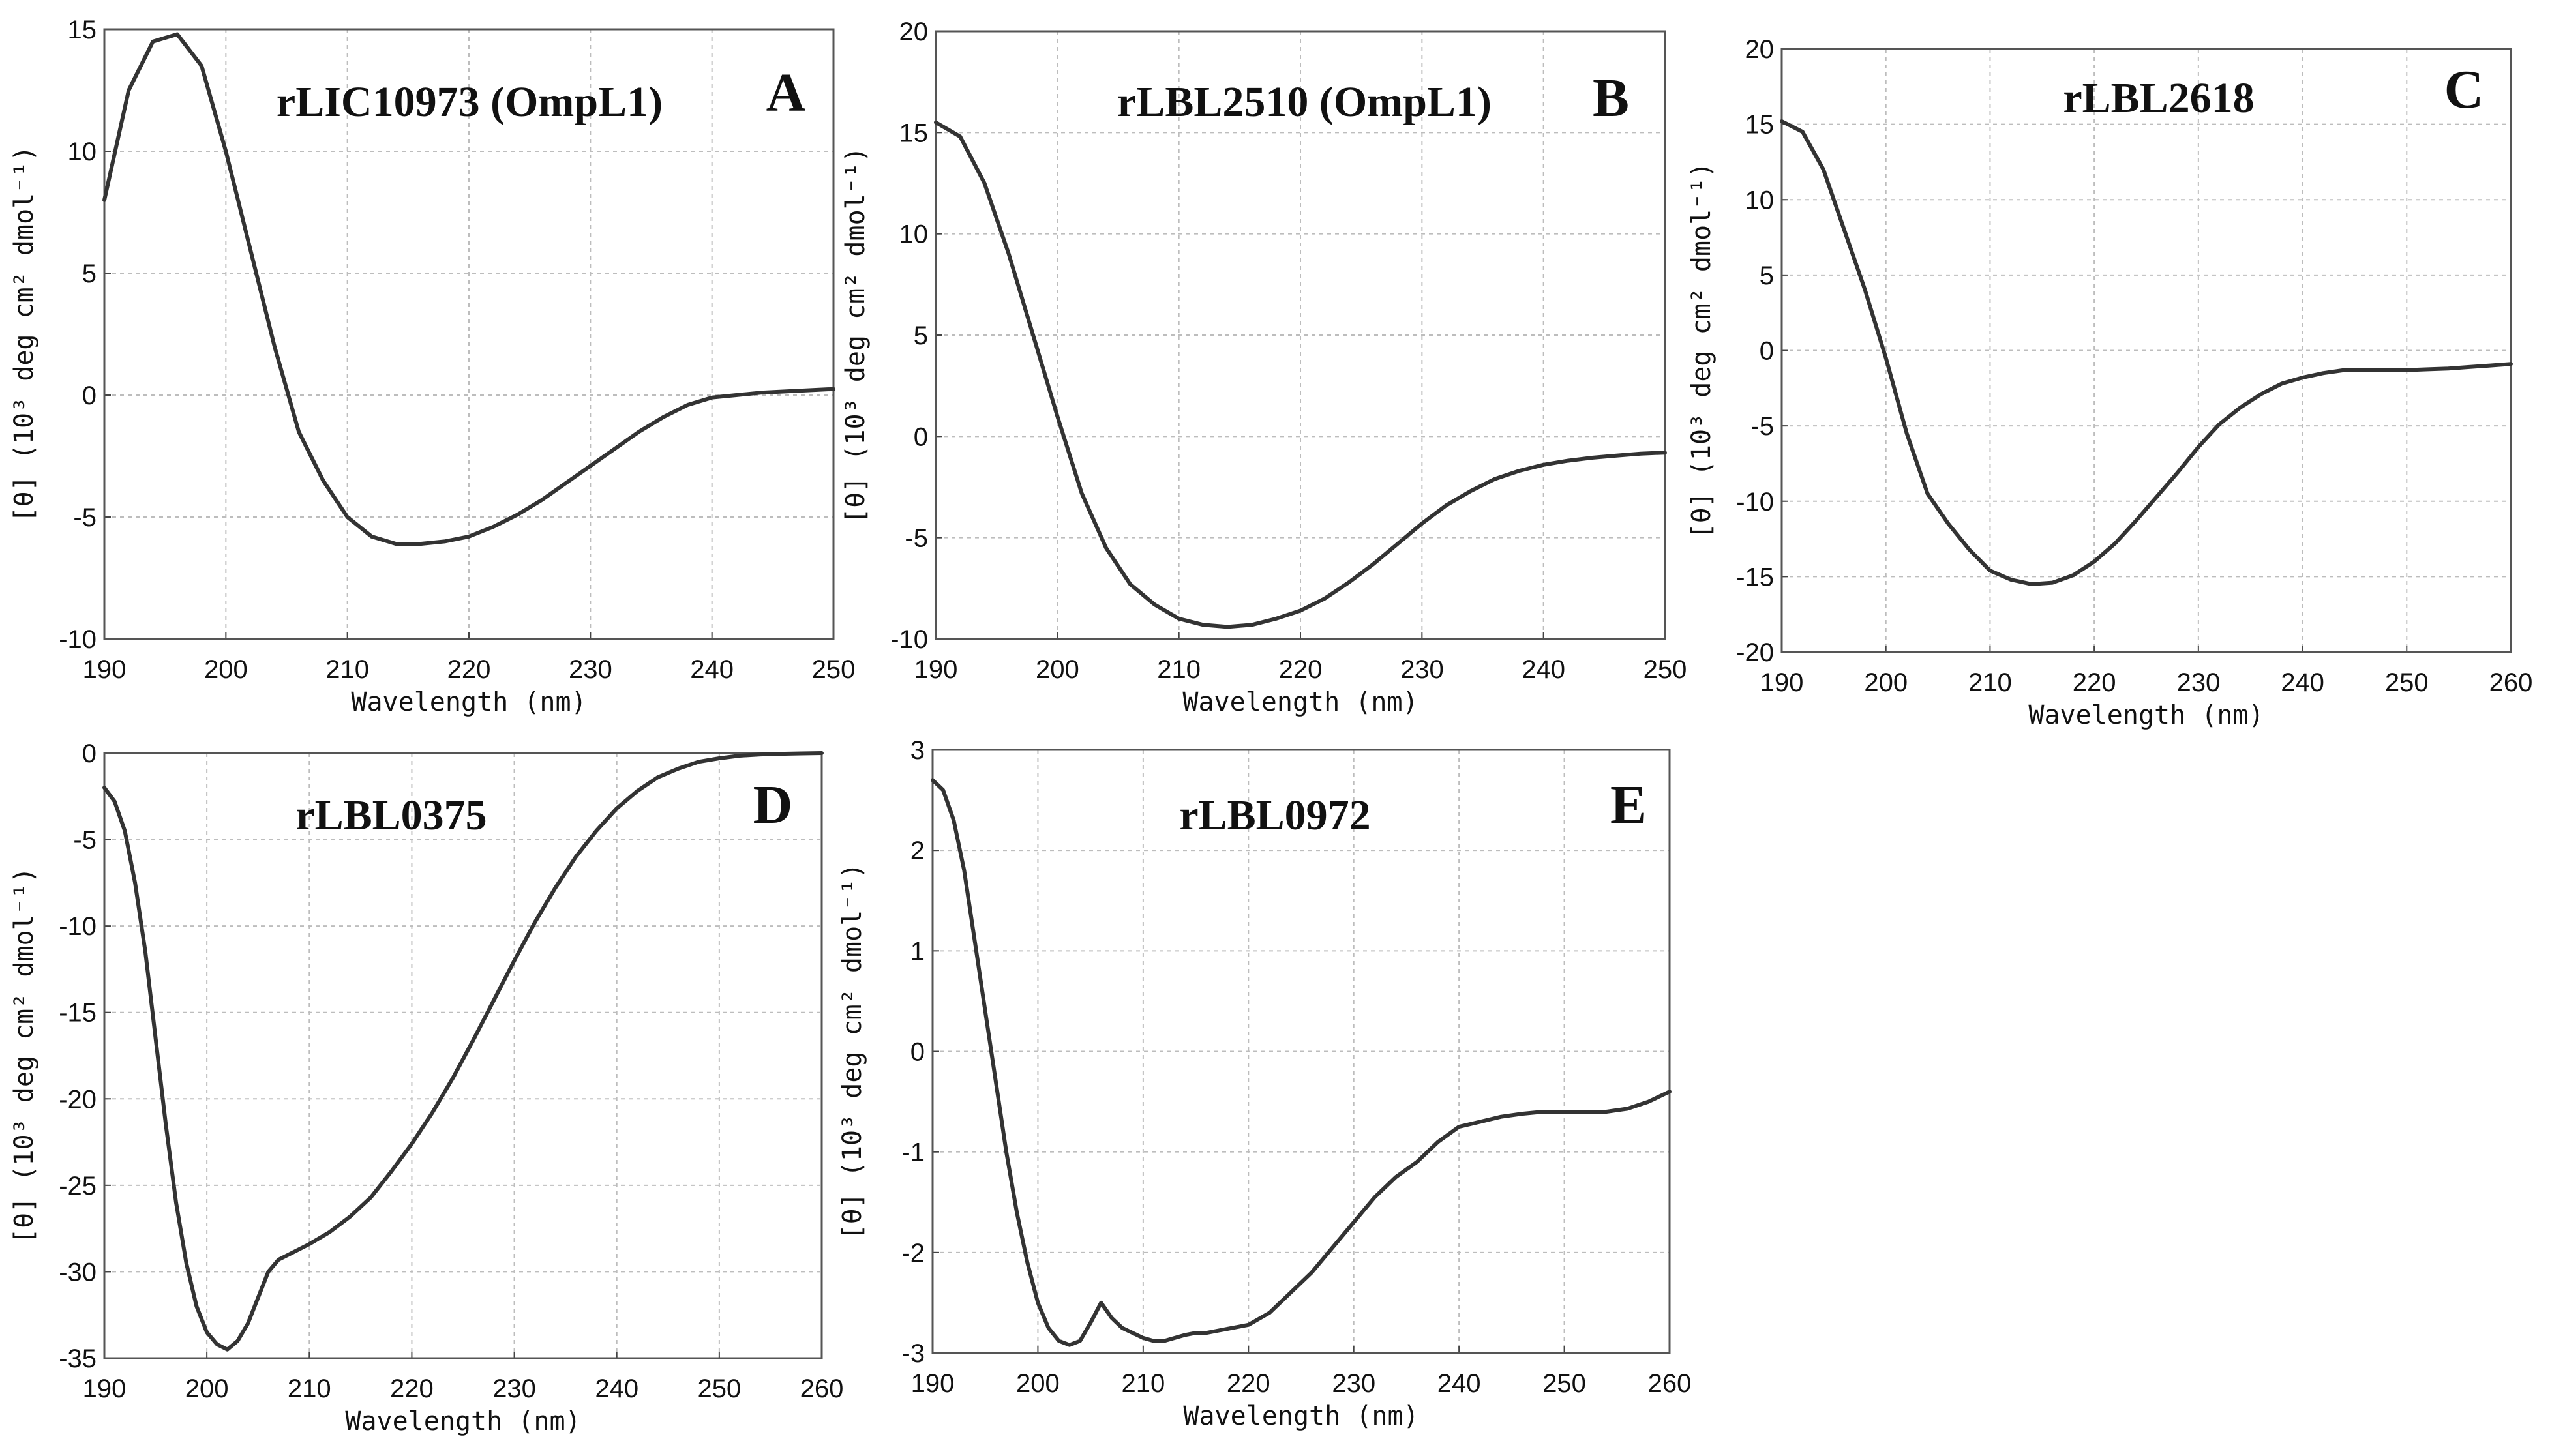 This screenshot has height=1456, width=2550. I want to click on y-tick-label: 1, so click(918, 951).